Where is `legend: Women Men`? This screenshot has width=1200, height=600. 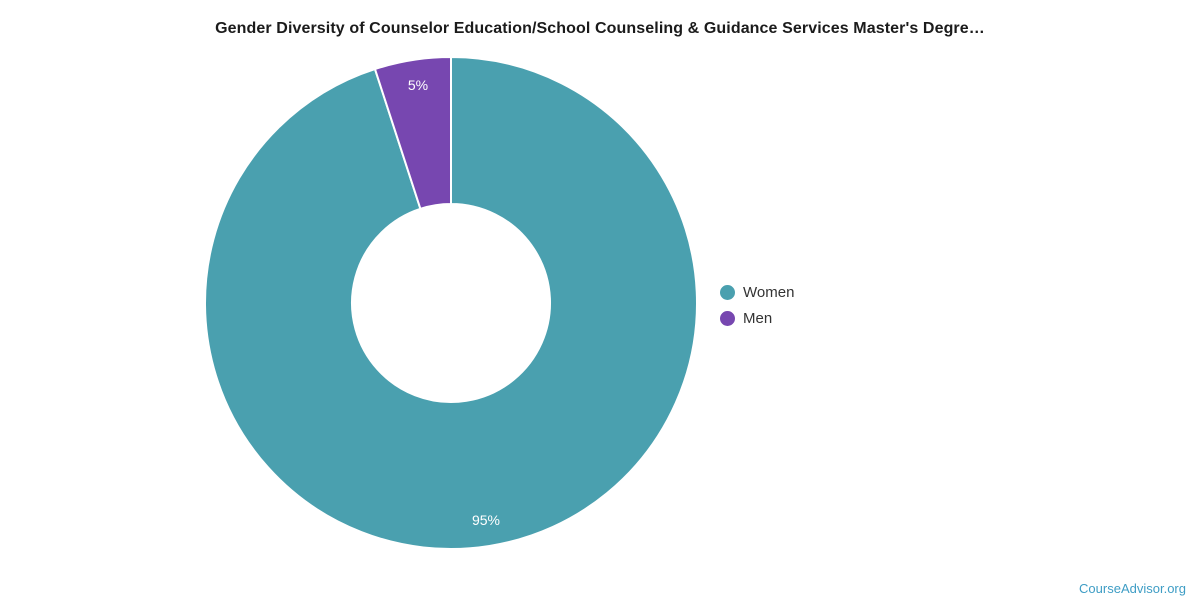
legend: Women Men is located at coordinates (757, 305).